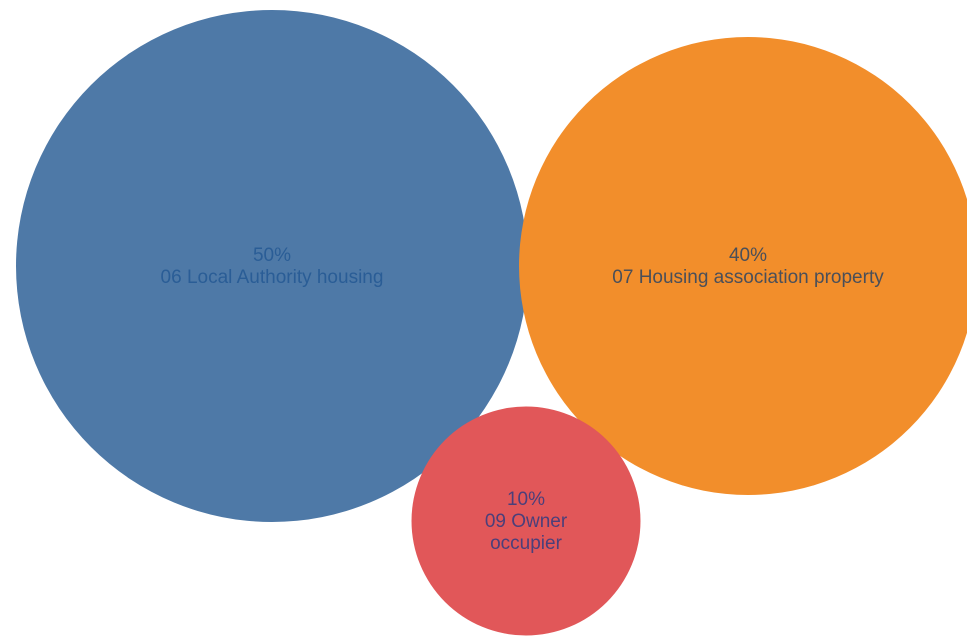 The image size is (967, 639). Describe the element at coordinates (748, 277) in the screenshot. I see `bubble-category-text: 07 Housing association property` at that location.